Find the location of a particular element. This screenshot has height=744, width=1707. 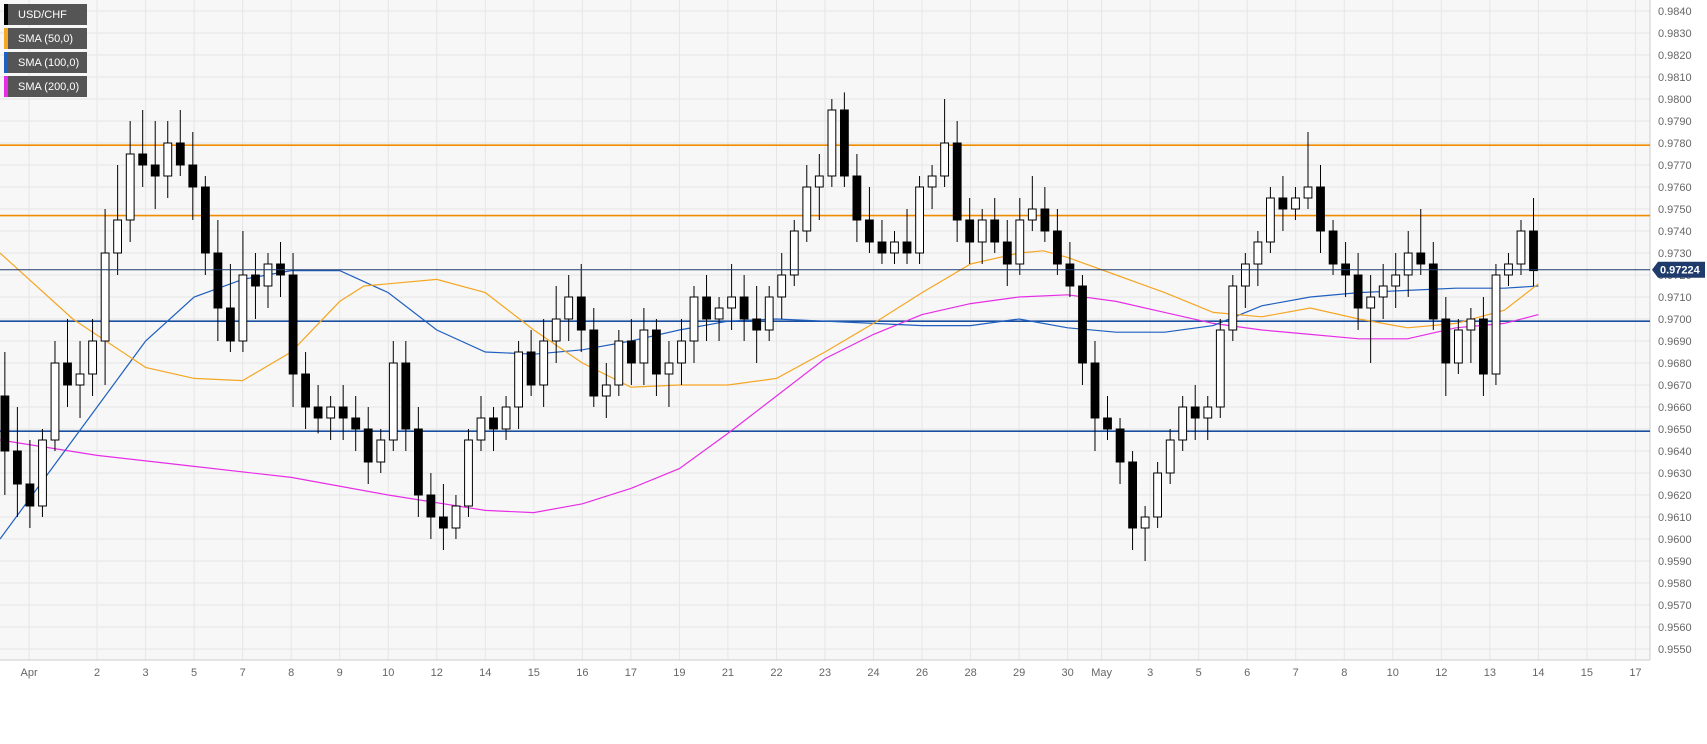

legend-item-usdchf: USD/CHF is located at coordinates (46, 14).